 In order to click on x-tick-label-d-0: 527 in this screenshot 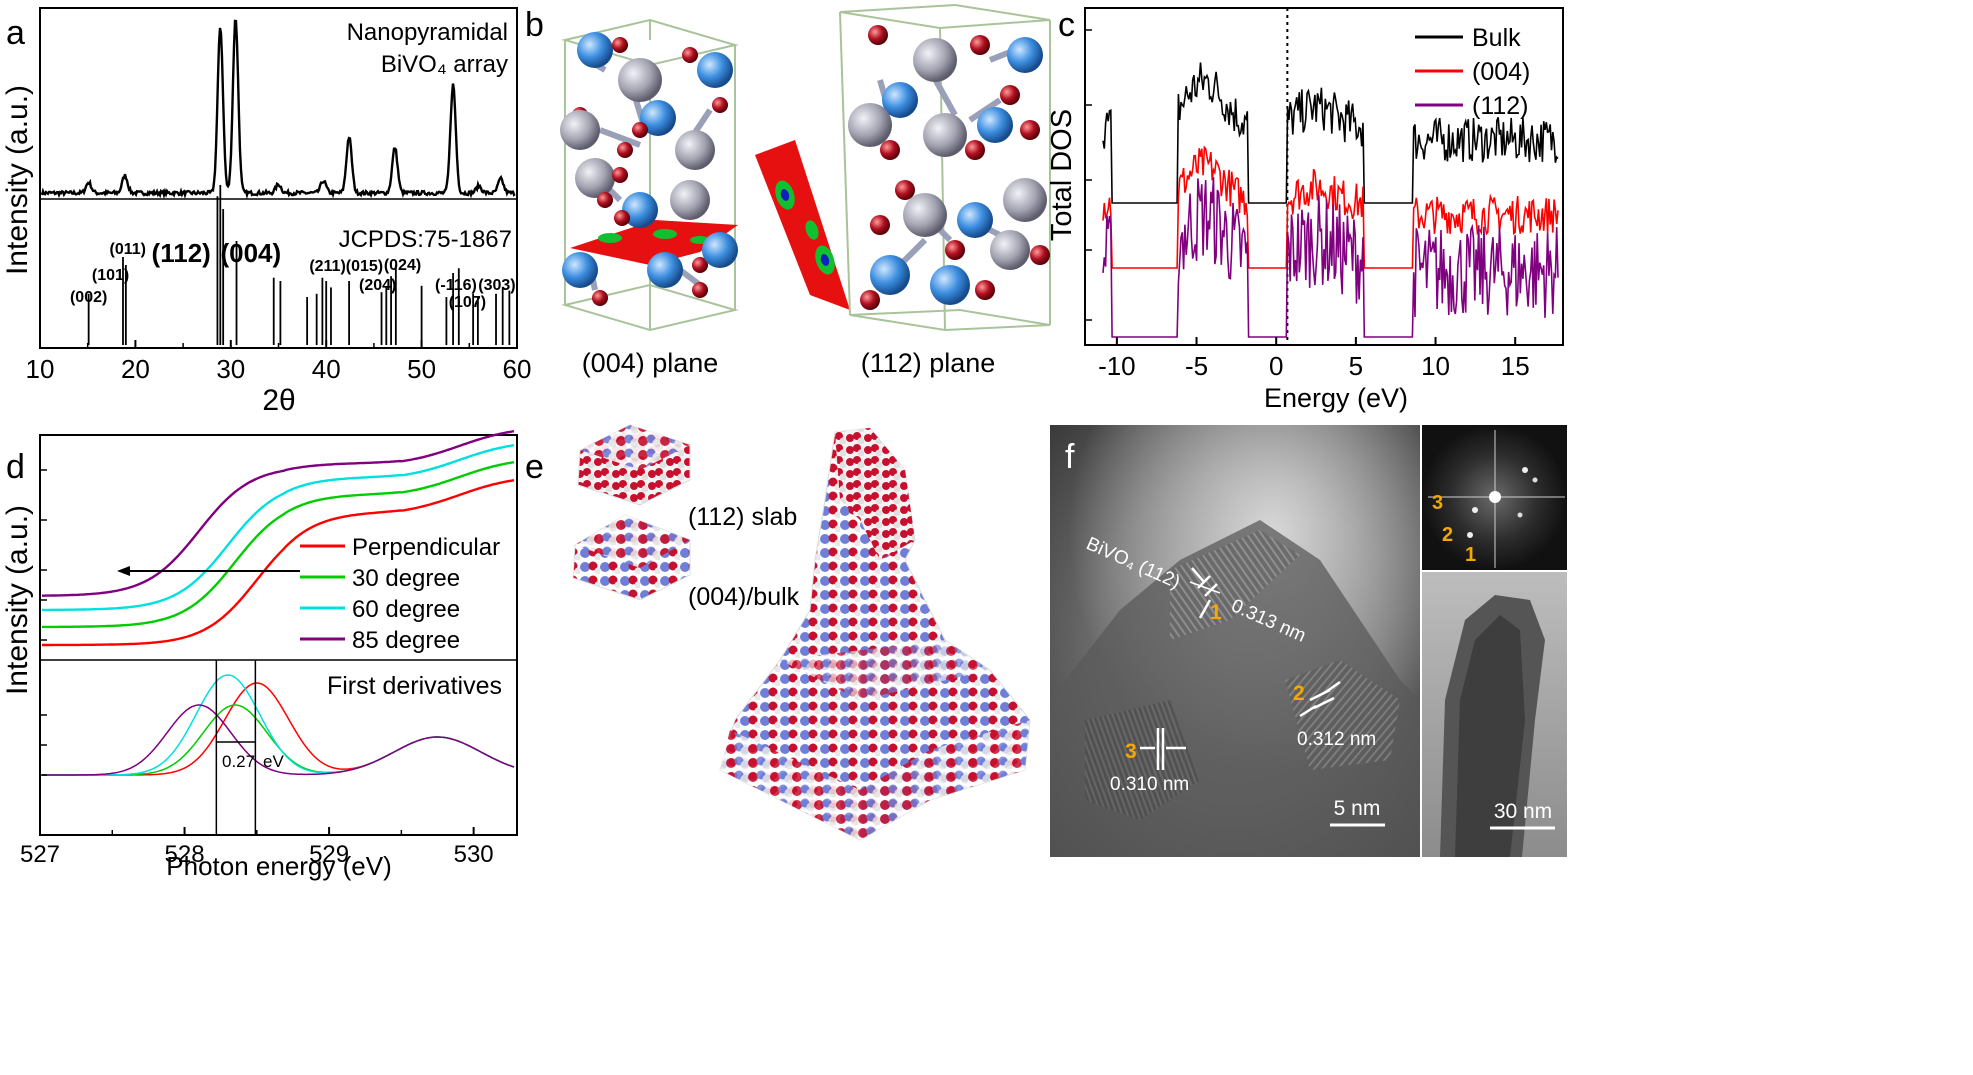, I will do `click(40, 854)`.